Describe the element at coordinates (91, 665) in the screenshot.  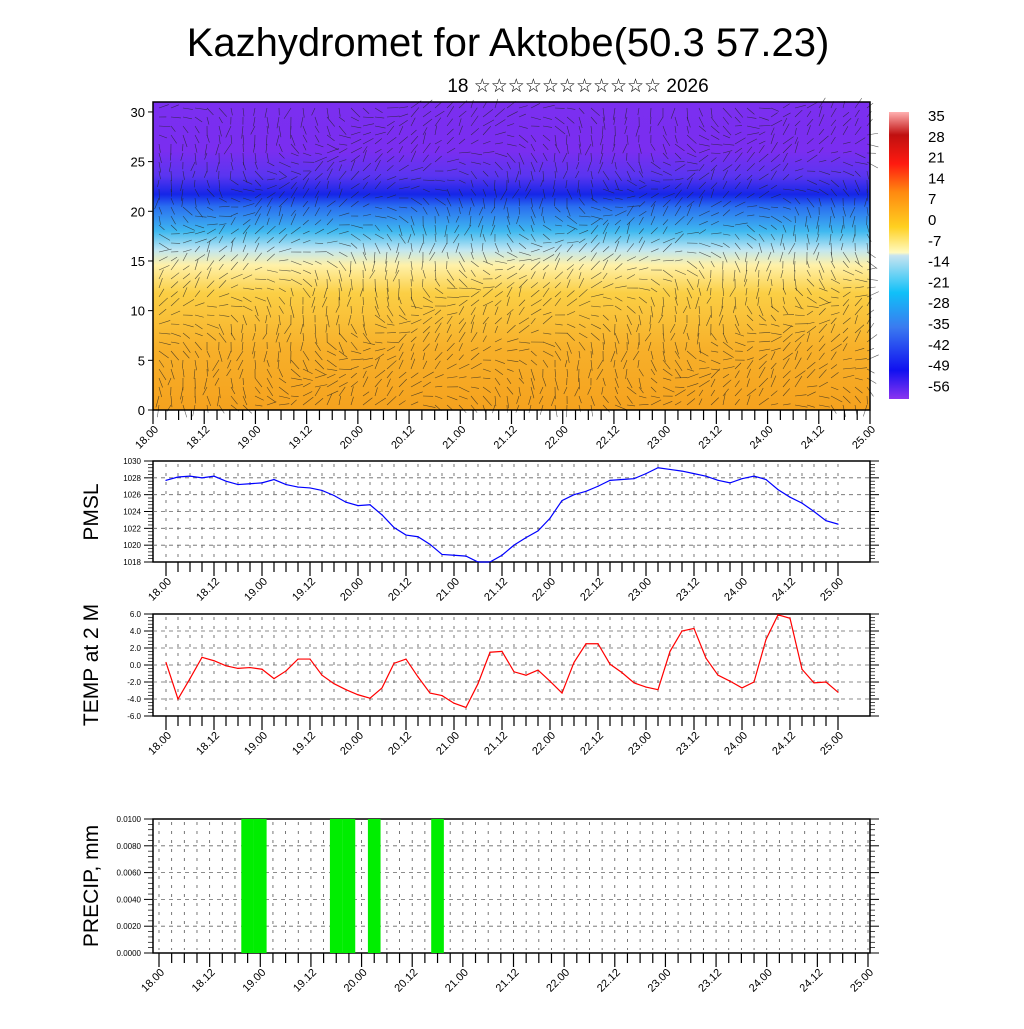
I see `y-axis-label: TEMP at 2 M` at that location.